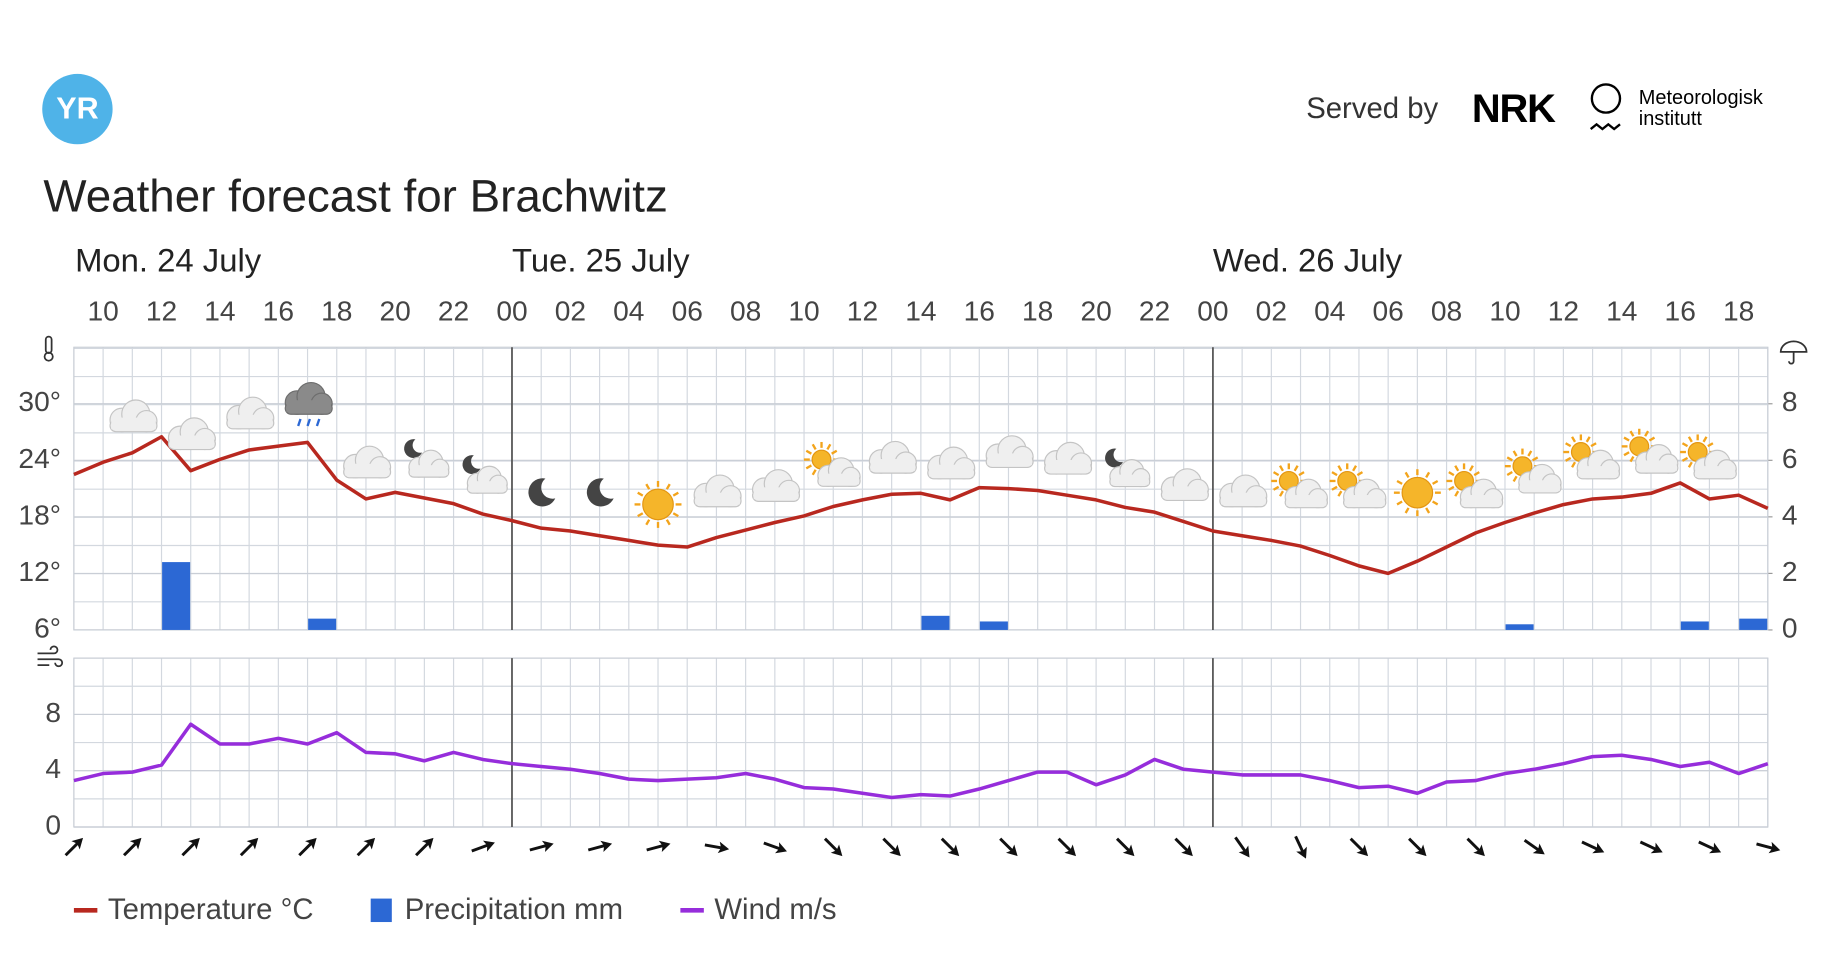  Describe the element at coordinates (1790, 571) in the screenshot. I see `y2-tick-label: 2` at that location.